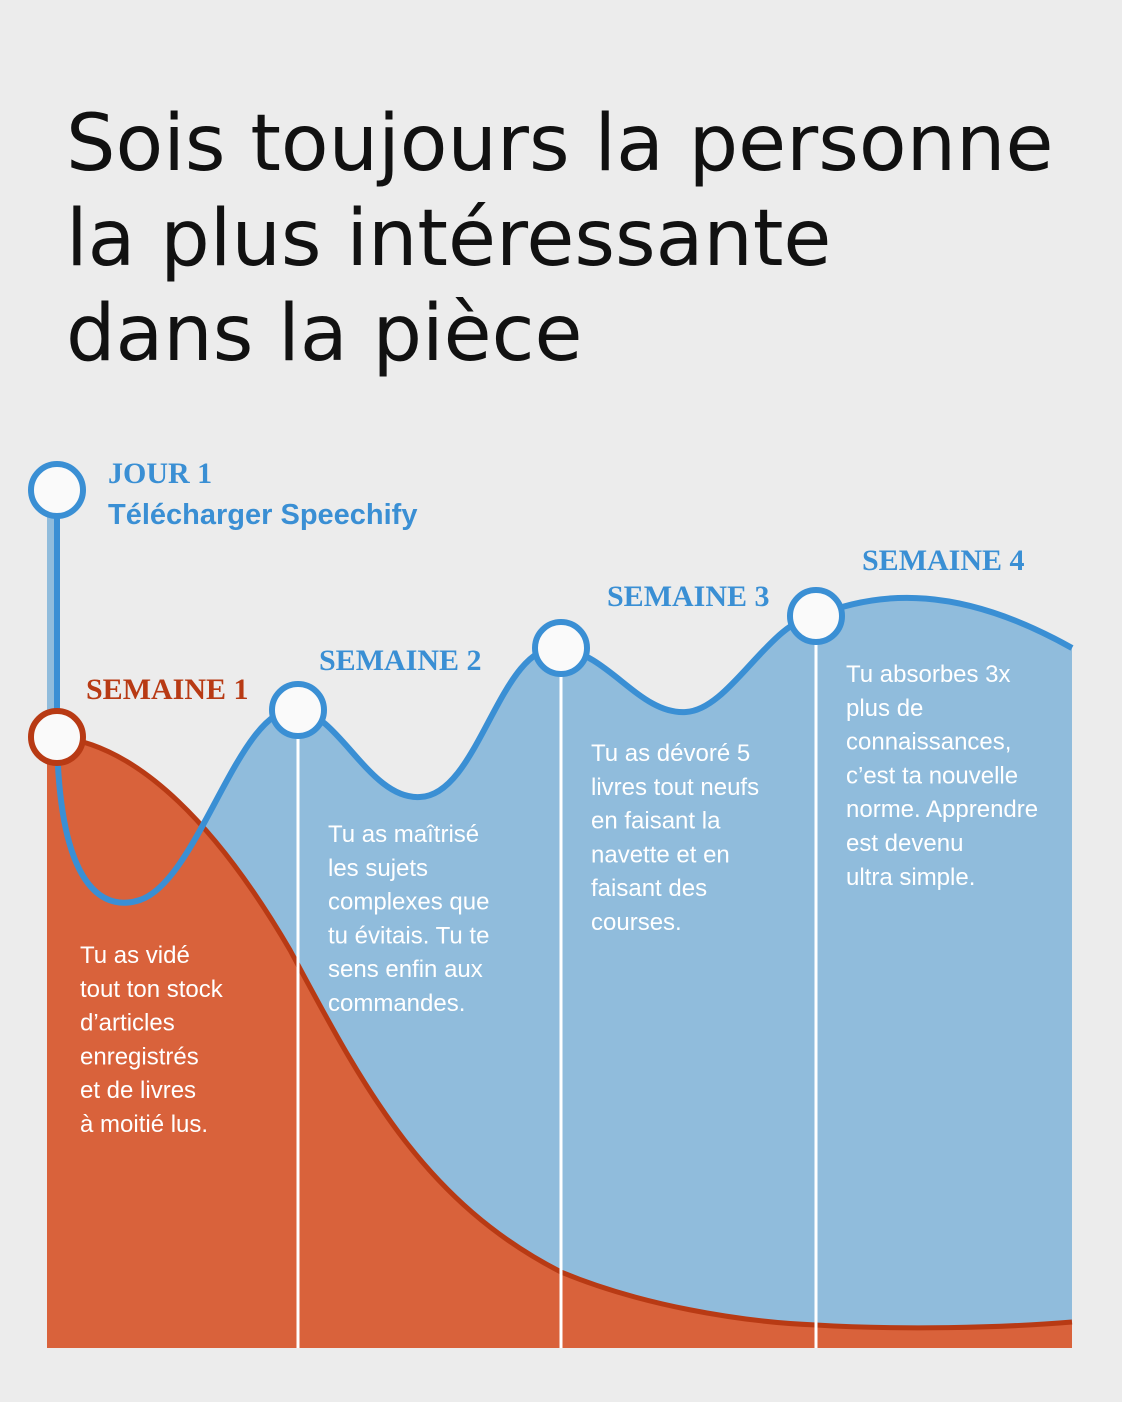 The width and height of the screenshot is (1122, 1402). I want to click on start-subtitle: Télécharger Speechify, so click(262, 515).